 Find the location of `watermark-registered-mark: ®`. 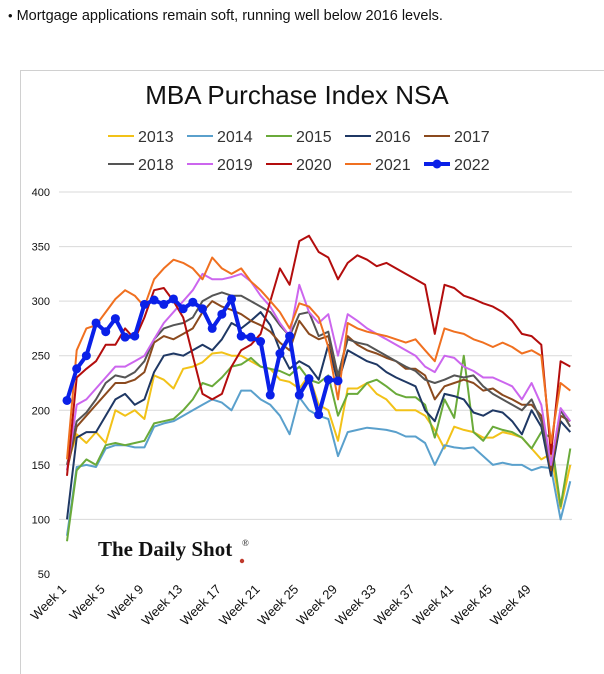

watermark-registered-mark: ® is located at coordinates (245, 543).